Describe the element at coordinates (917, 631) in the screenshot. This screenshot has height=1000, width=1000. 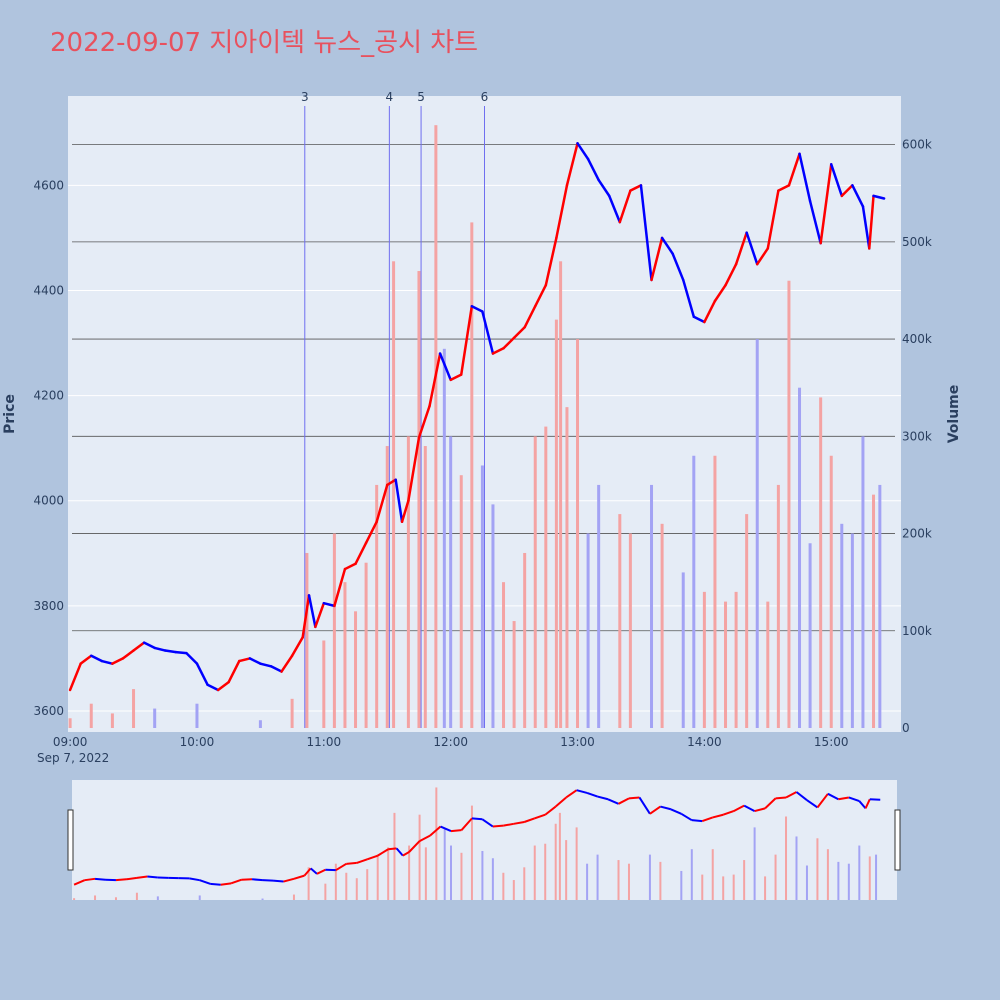
I see `volume-tick-label: 100k` at that location.